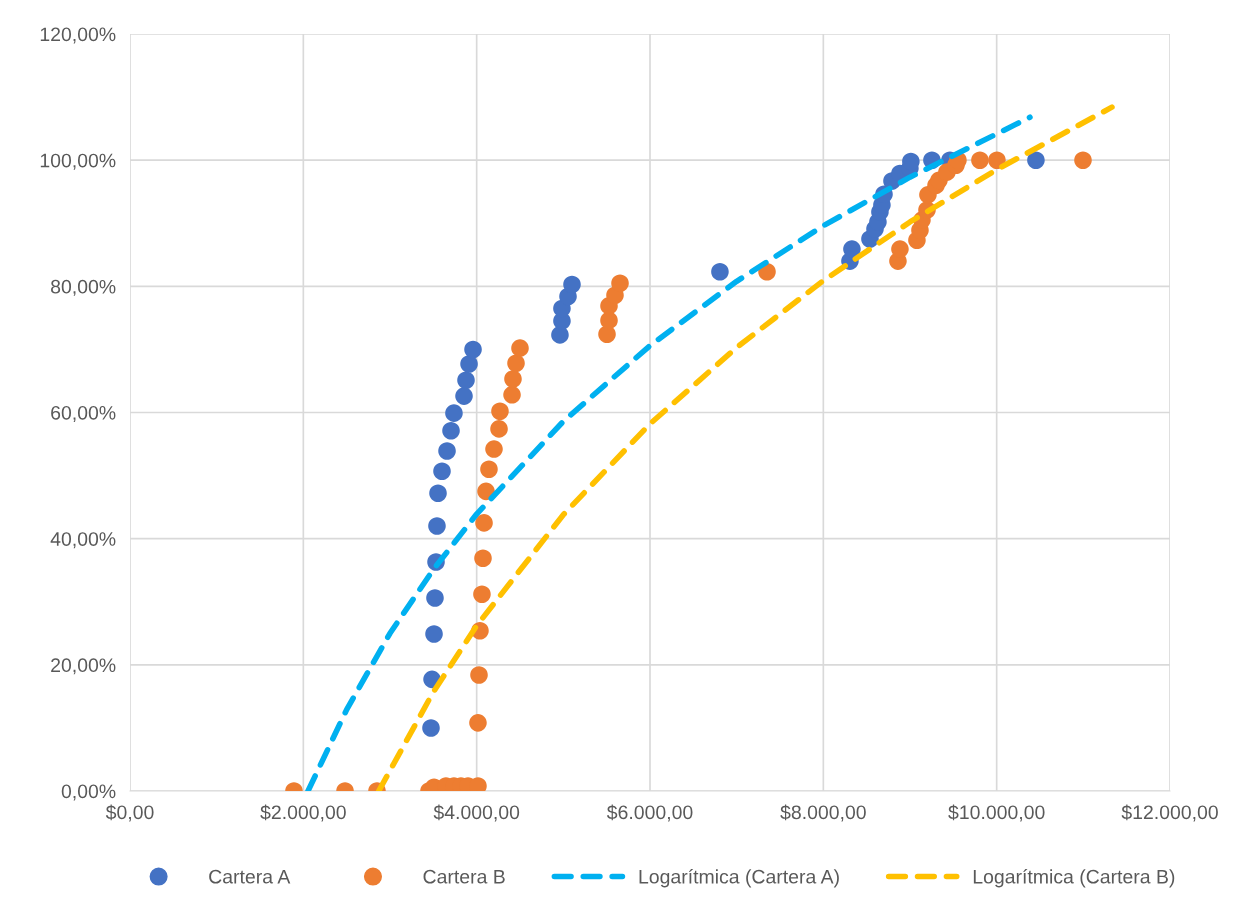 Image resolution: width=1259 pixels, height=909 pixels. I want to click on y-tick-label: 100,00%, so click(78, 161).